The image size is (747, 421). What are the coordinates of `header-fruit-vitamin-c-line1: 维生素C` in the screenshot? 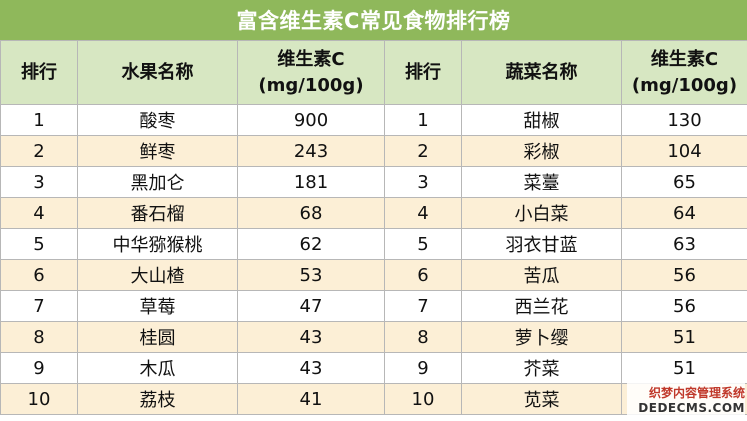 It's located at (311, 59).